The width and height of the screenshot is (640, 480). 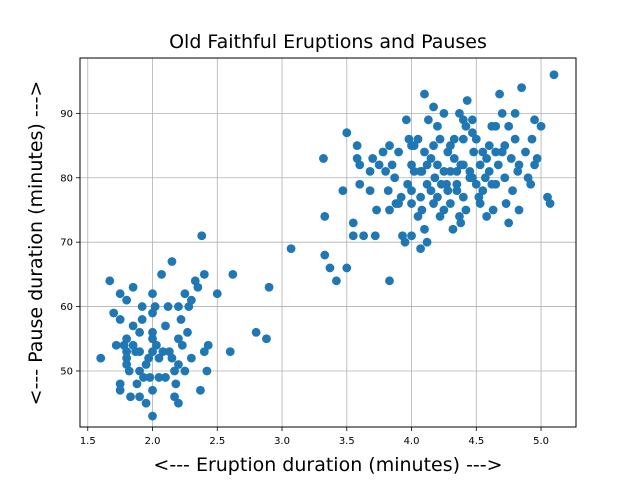 What do you see at coordinates (282, 441) in the screenshot?
I see `x-tick-label: 3.0` at bounding box center [282, 441].